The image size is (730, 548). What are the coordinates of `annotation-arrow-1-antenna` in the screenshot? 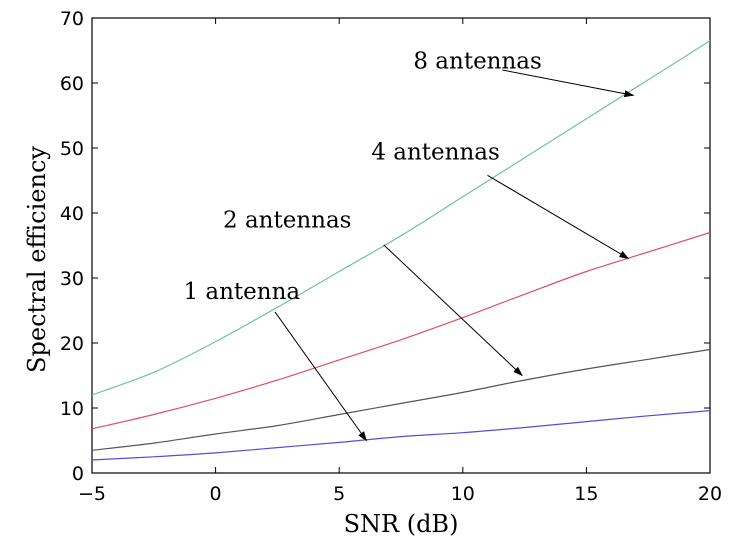 It's located at (320, 376).